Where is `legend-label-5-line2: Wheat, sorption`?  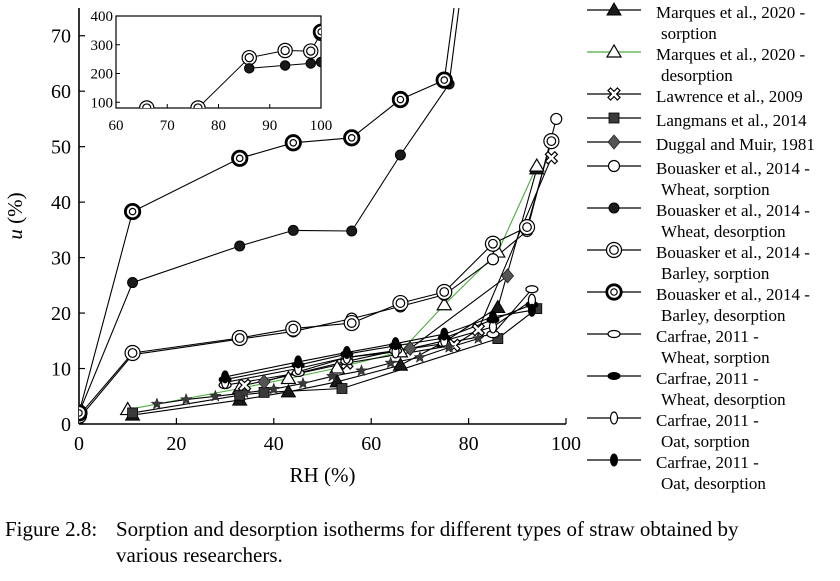 legend-label-5-line2: Wheat, sorption is located at coordinates (715, 189).